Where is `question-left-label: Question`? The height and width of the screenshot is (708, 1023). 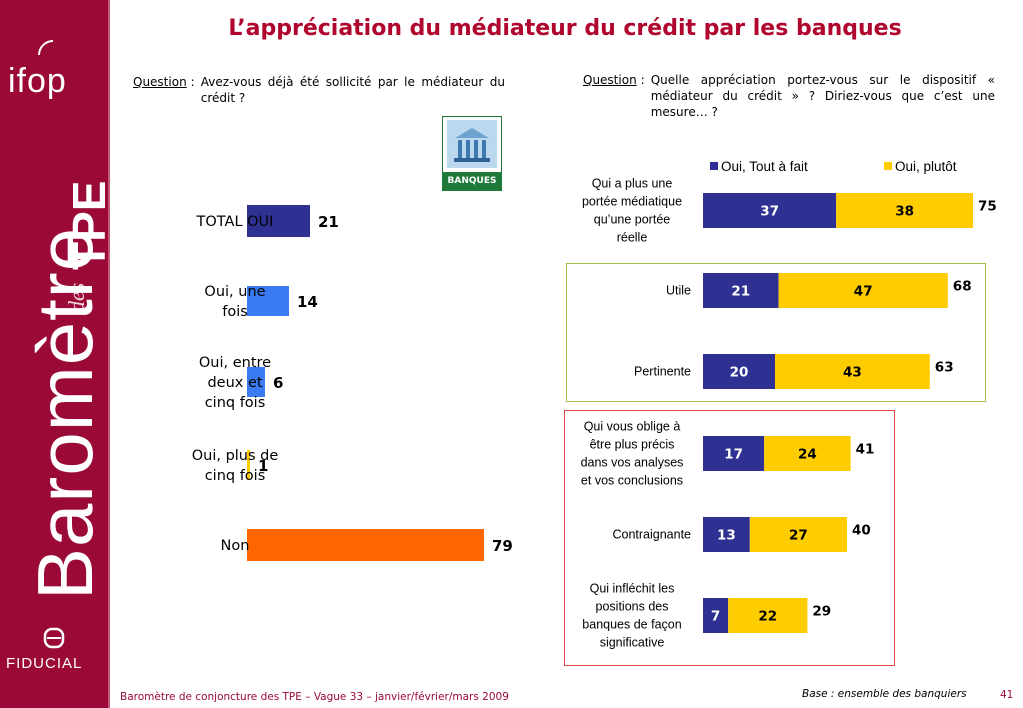 question-left-label: Question is located at coordinates (160, 82).